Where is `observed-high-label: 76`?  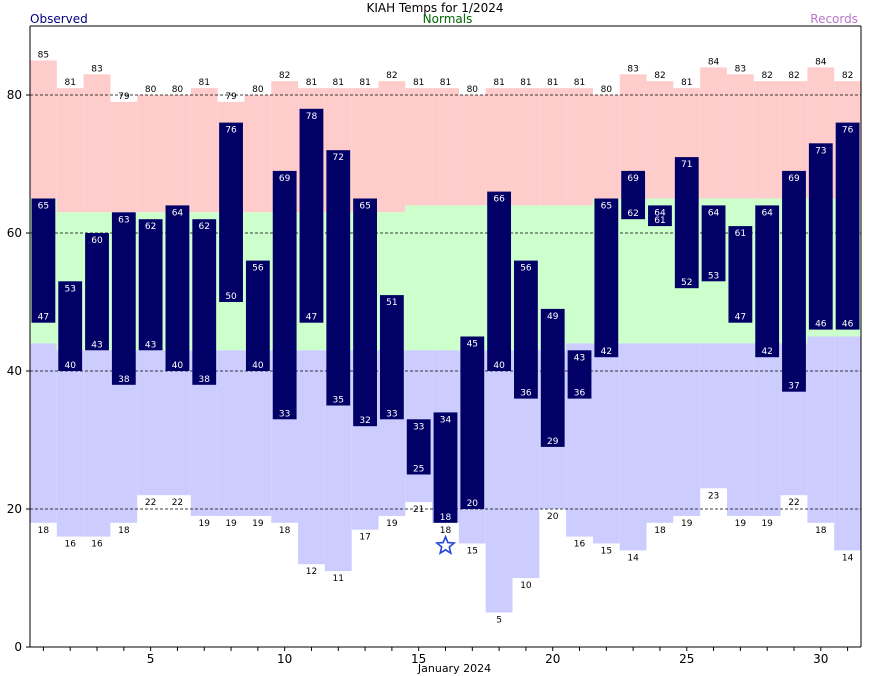
observed-high-label: 76 is located at coordinates (848, 131).